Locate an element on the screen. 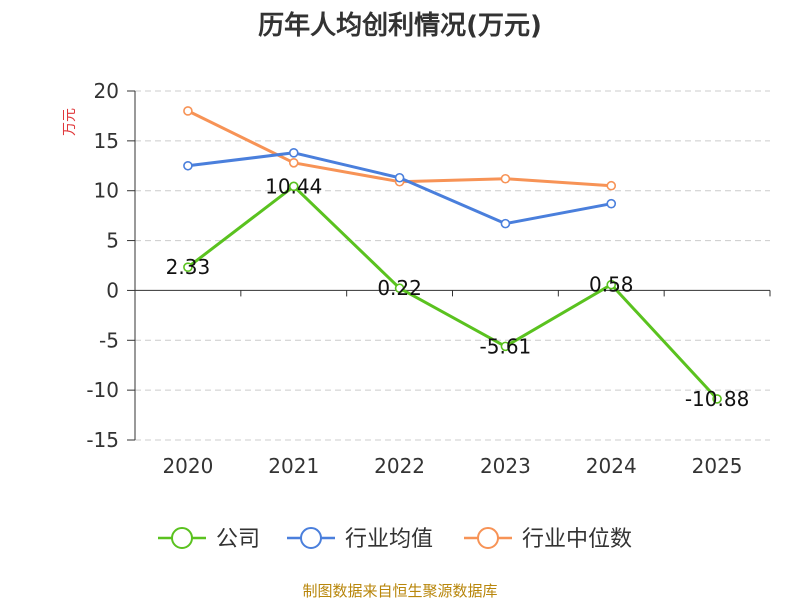 This screenshot has width=800, height=600. legend-label: 行业均值 is located at coordinates (389, 539).